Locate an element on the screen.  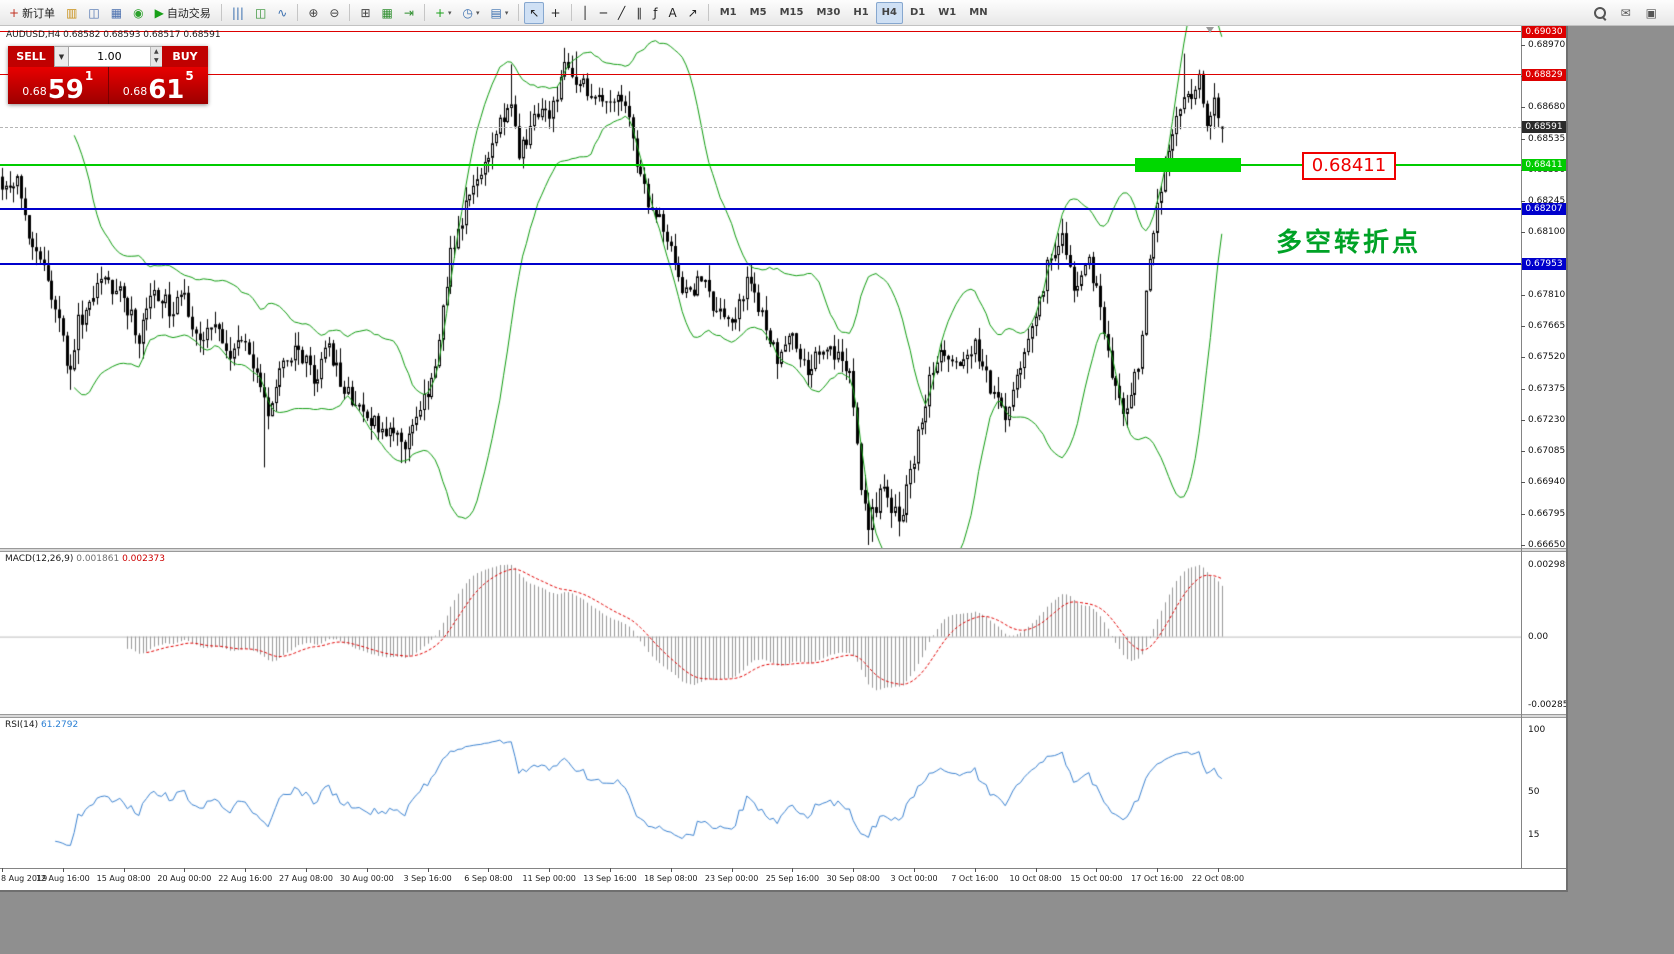
tile-windows-button: ⊞ is located at coordinates (365, 13).